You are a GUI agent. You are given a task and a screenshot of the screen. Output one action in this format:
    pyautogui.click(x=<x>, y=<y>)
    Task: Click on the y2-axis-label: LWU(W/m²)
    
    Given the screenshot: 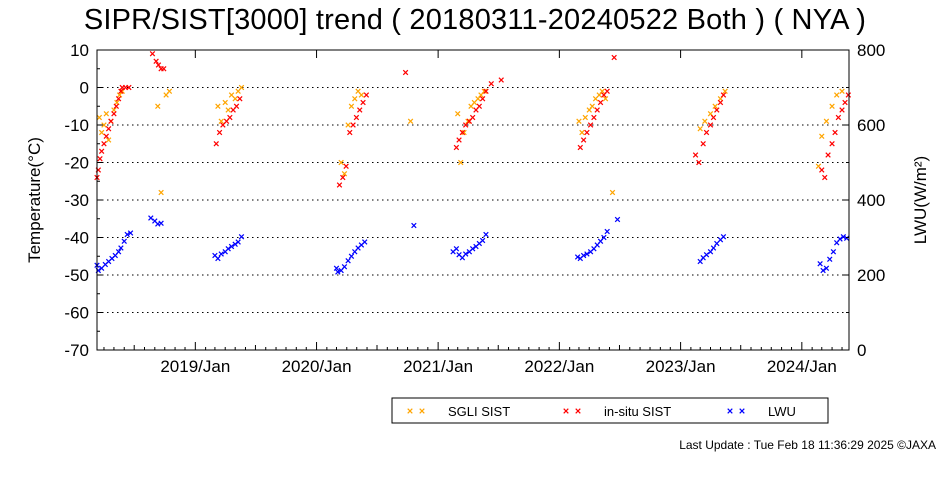 What is the action you would take?
    pyautogui.click(x=920, y=200)
    